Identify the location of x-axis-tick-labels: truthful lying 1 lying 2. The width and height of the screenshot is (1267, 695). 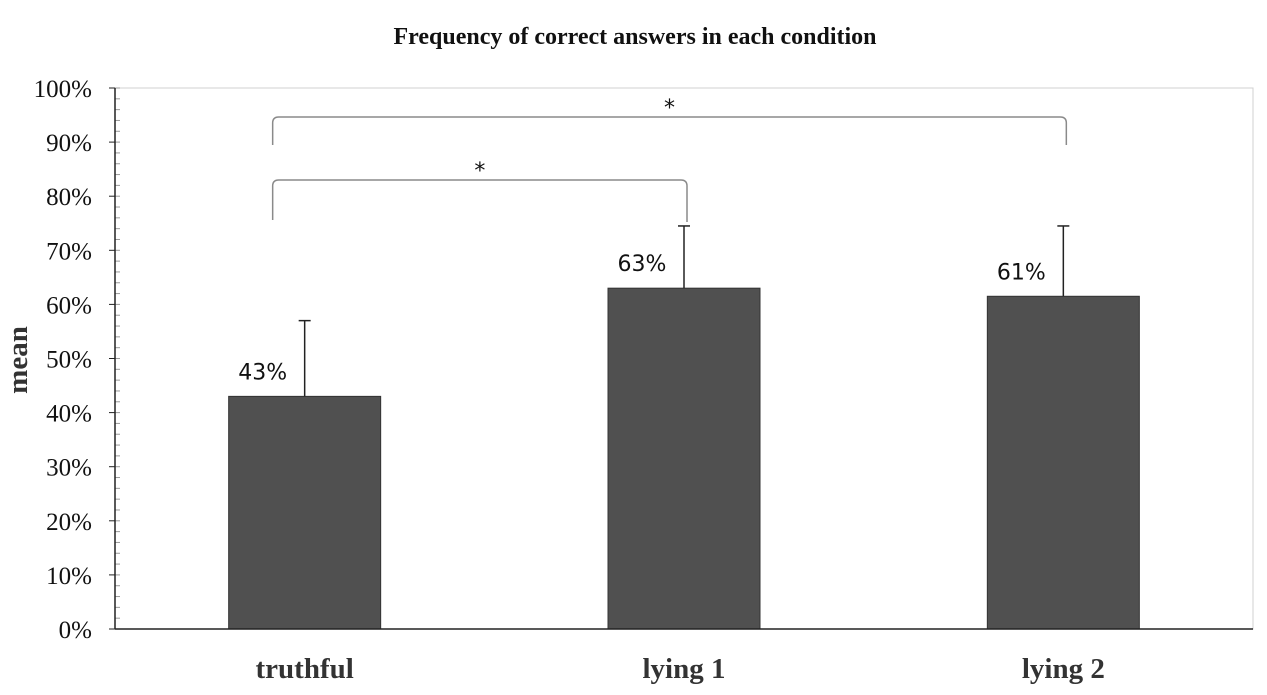
(680, 669).